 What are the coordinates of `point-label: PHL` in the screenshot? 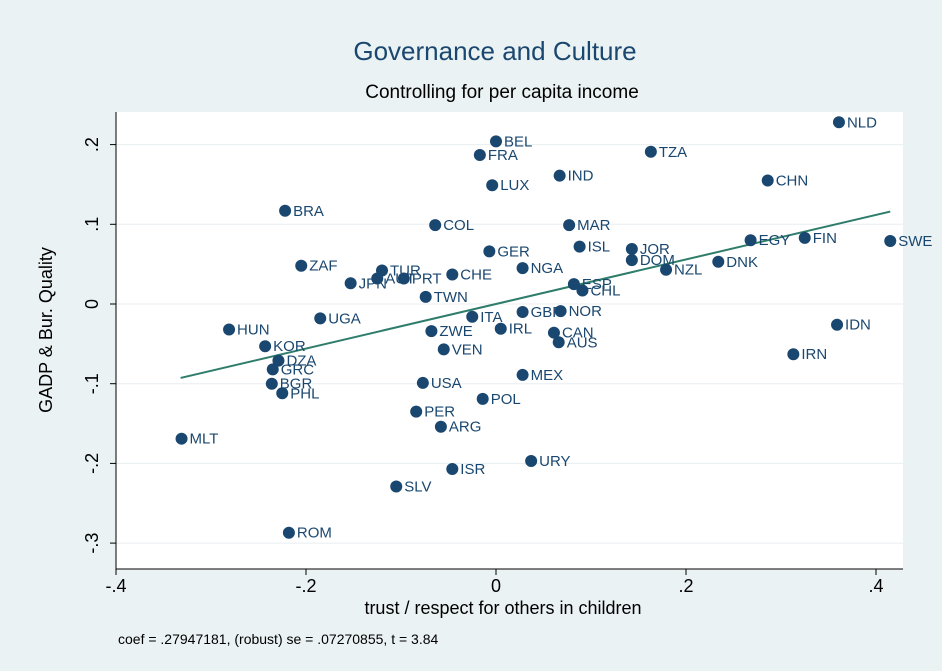 It's located at (304, 393).